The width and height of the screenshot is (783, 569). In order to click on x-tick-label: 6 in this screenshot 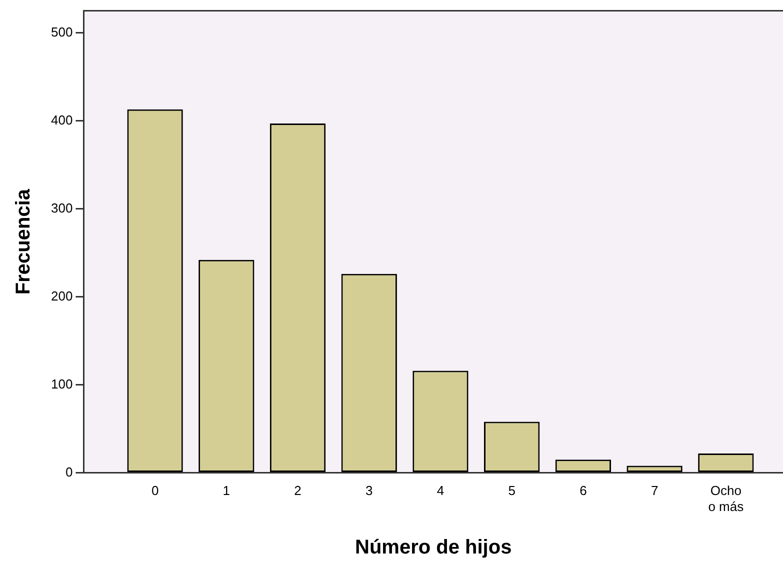, I will do `click(583, 490)`.